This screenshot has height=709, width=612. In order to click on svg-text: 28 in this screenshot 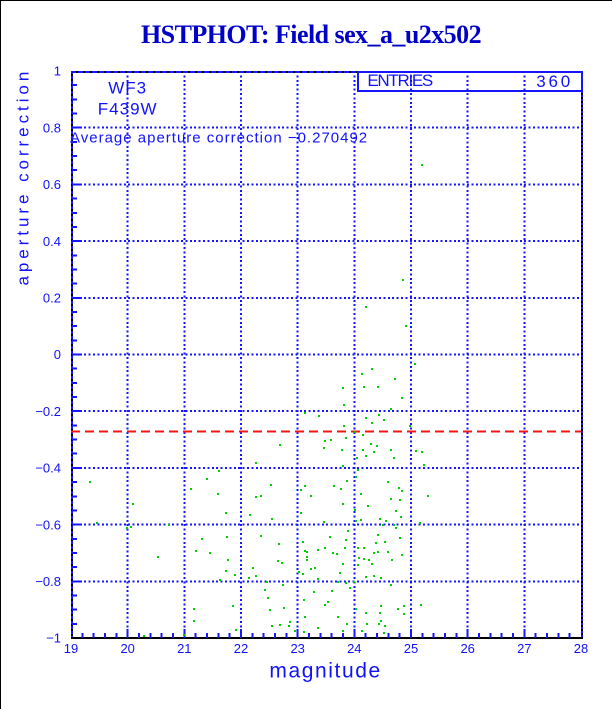, I will do `click(581, 648)`.